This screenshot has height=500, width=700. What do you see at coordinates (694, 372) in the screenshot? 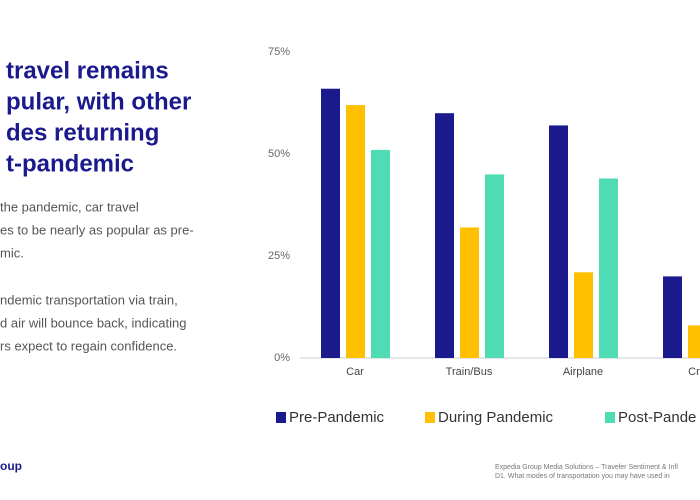
I see `x-tick-label: Cru` at bounding box center [694, 372].